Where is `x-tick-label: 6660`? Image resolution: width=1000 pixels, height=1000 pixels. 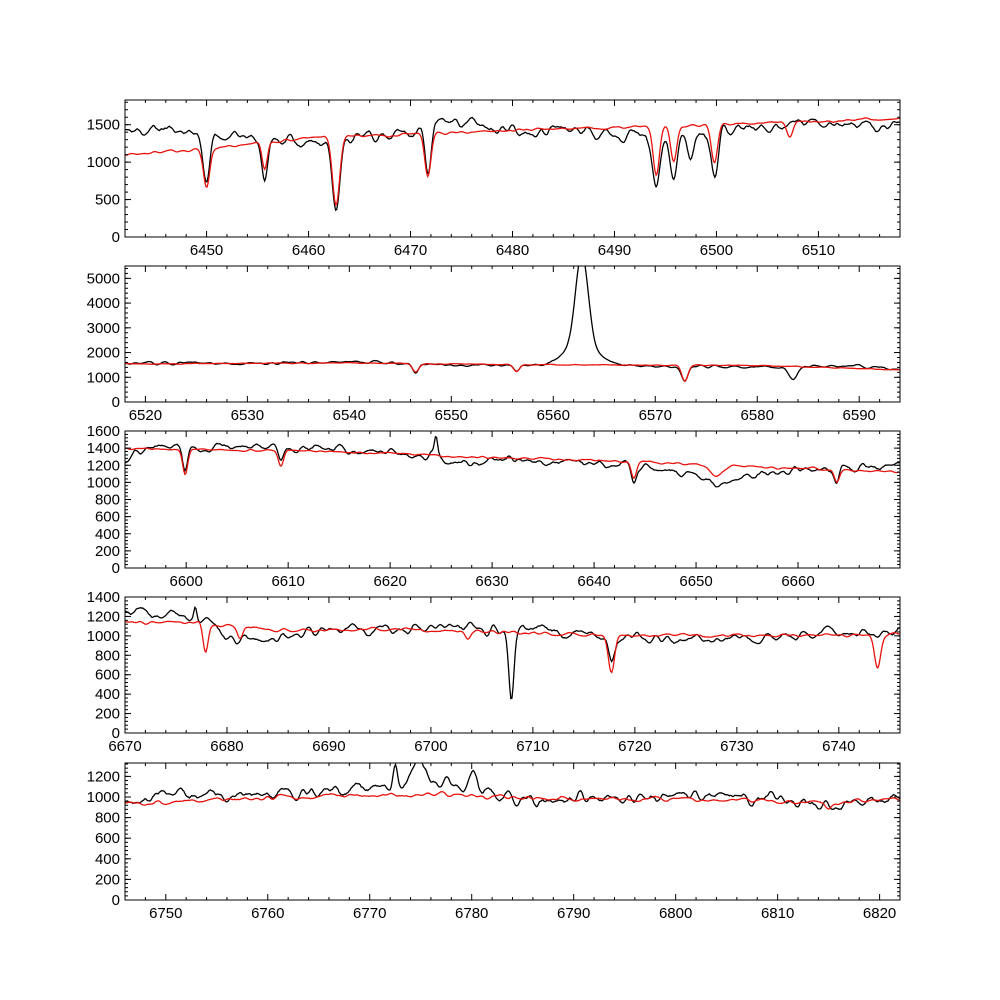
x-tick-label: 6660 is located at coordinates (797, 581).